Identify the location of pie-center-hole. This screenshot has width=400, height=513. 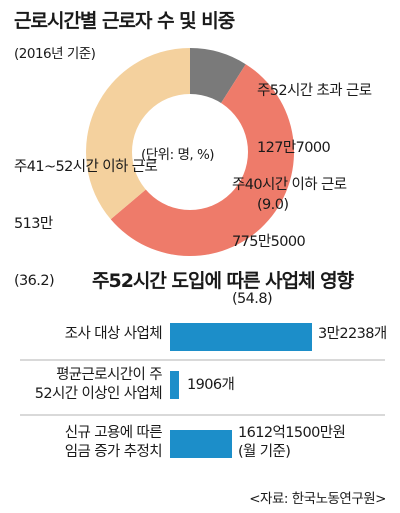
(190, 152).